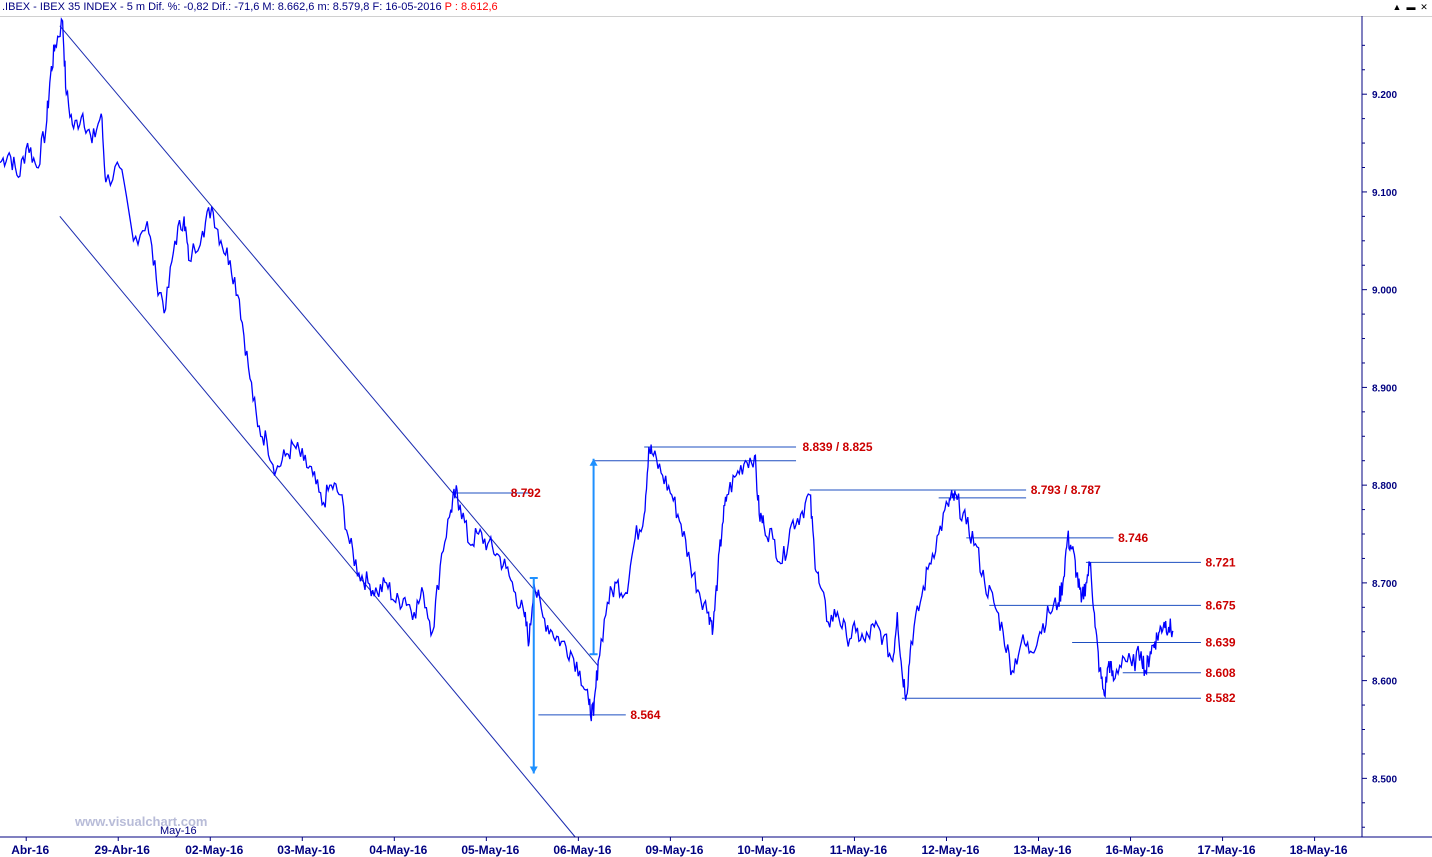  I want to click on level-label: 8.564, so click(645, 715).